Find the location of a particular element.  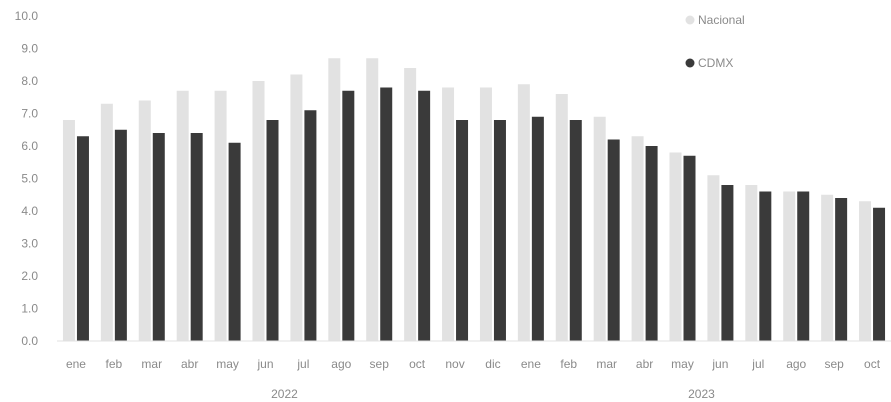

y-tick-label: 1.0 is located at coordinates (29, 309).